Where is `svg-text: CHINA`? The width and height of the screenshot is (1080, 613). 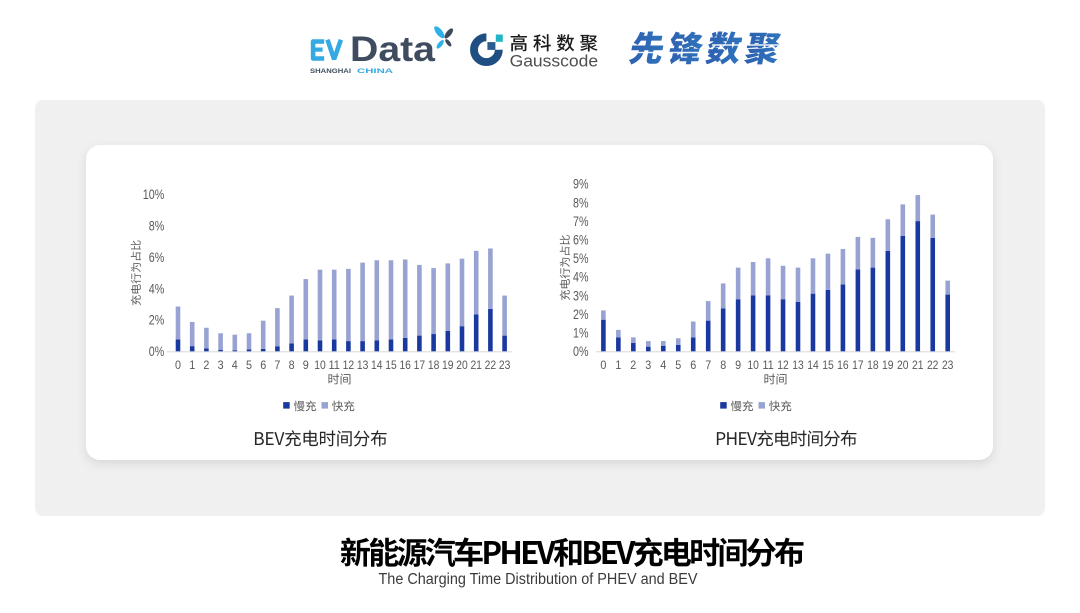 svg-text: CHINA is located at coordinates (375, 71).